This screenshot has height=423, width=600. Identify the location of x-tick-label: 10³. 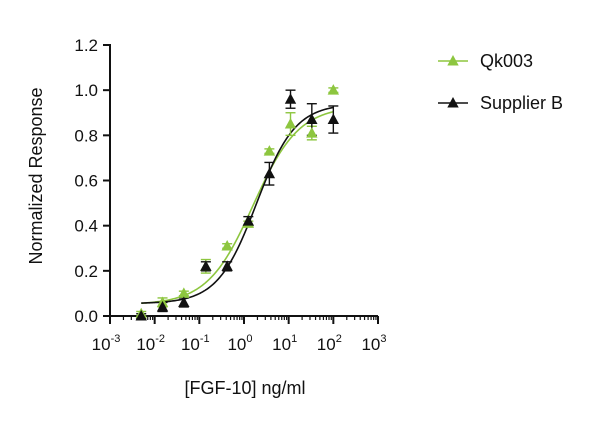
(373, 343).